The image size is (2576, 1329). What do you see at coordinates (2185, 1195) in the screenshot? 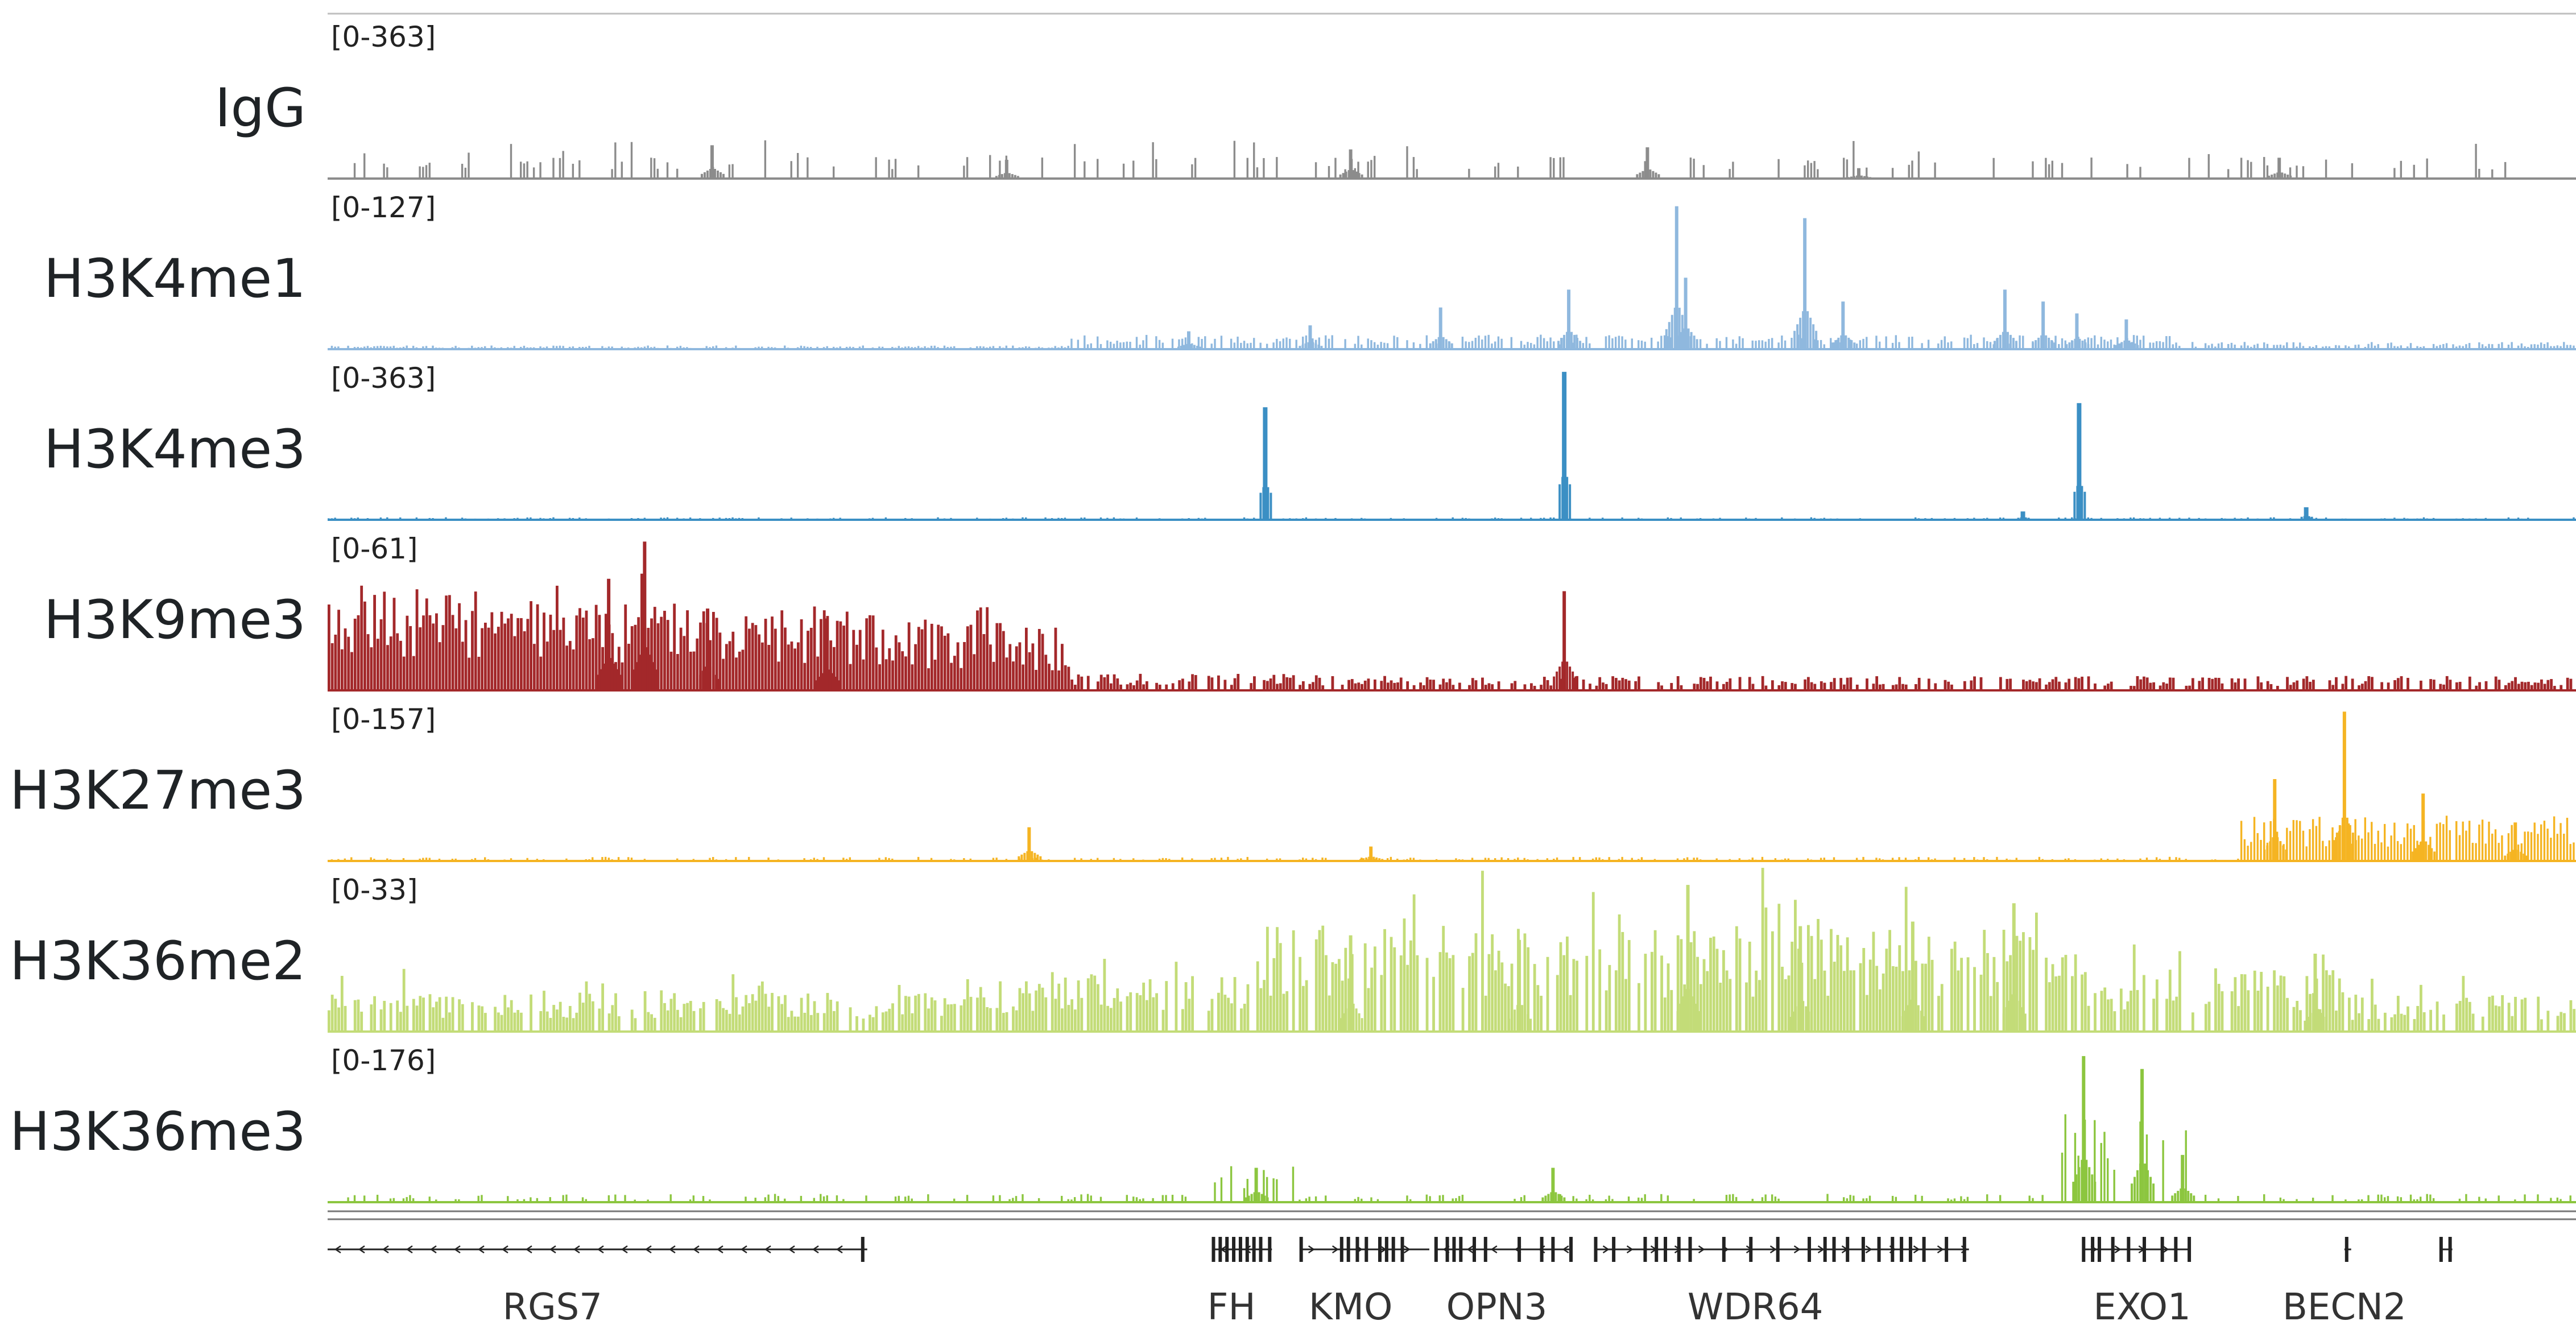
I see `track-peak-shoulder-h3k36me3` at bounding box center [2185, 1195].